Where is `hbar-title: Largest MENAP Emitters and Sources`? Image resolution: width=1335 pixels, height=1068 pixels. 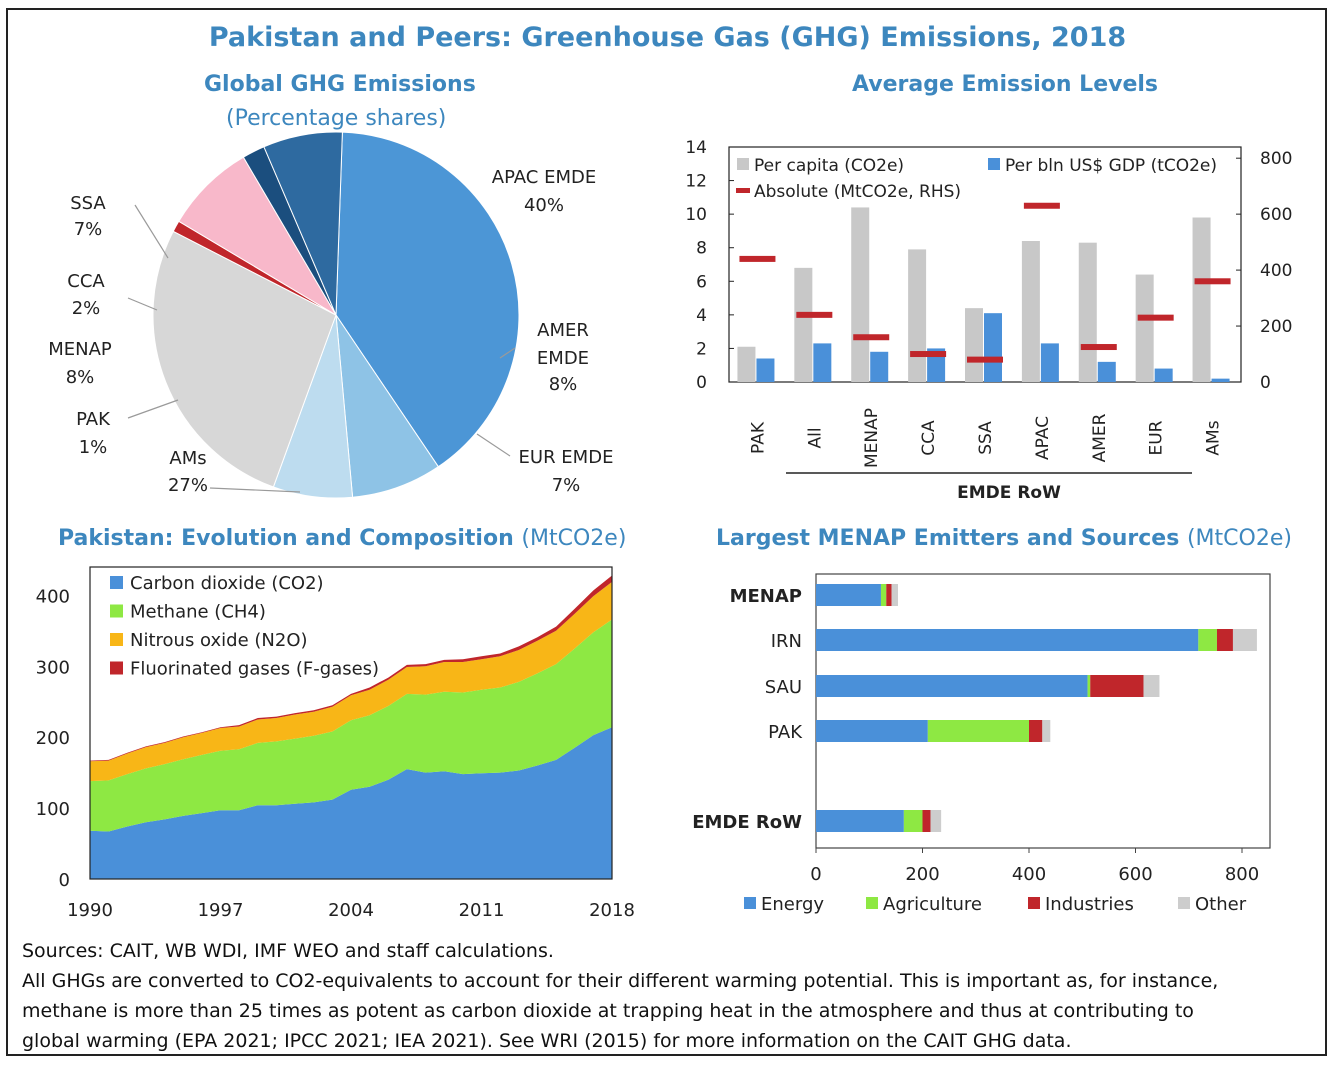 hbar-title: Largest MENAP Emitters and Sources is located at coordinates (948, 538).